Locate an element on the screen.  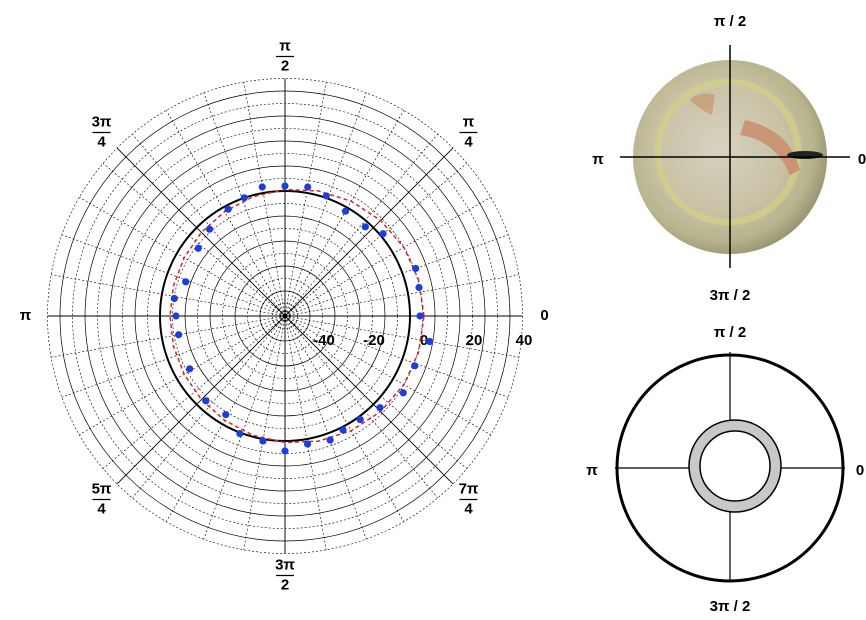
photo-inset: π / 2 π 0 3π / 2 is located at coordinates (729, 158).